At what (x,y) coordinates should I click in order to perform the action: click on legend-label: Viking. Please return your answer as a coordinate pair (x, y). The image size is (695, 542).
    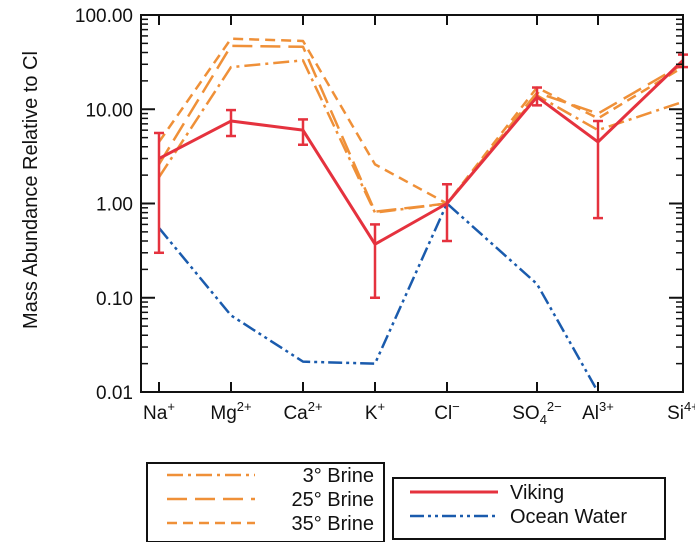
    Looking at the image, I should click on (537, 493).